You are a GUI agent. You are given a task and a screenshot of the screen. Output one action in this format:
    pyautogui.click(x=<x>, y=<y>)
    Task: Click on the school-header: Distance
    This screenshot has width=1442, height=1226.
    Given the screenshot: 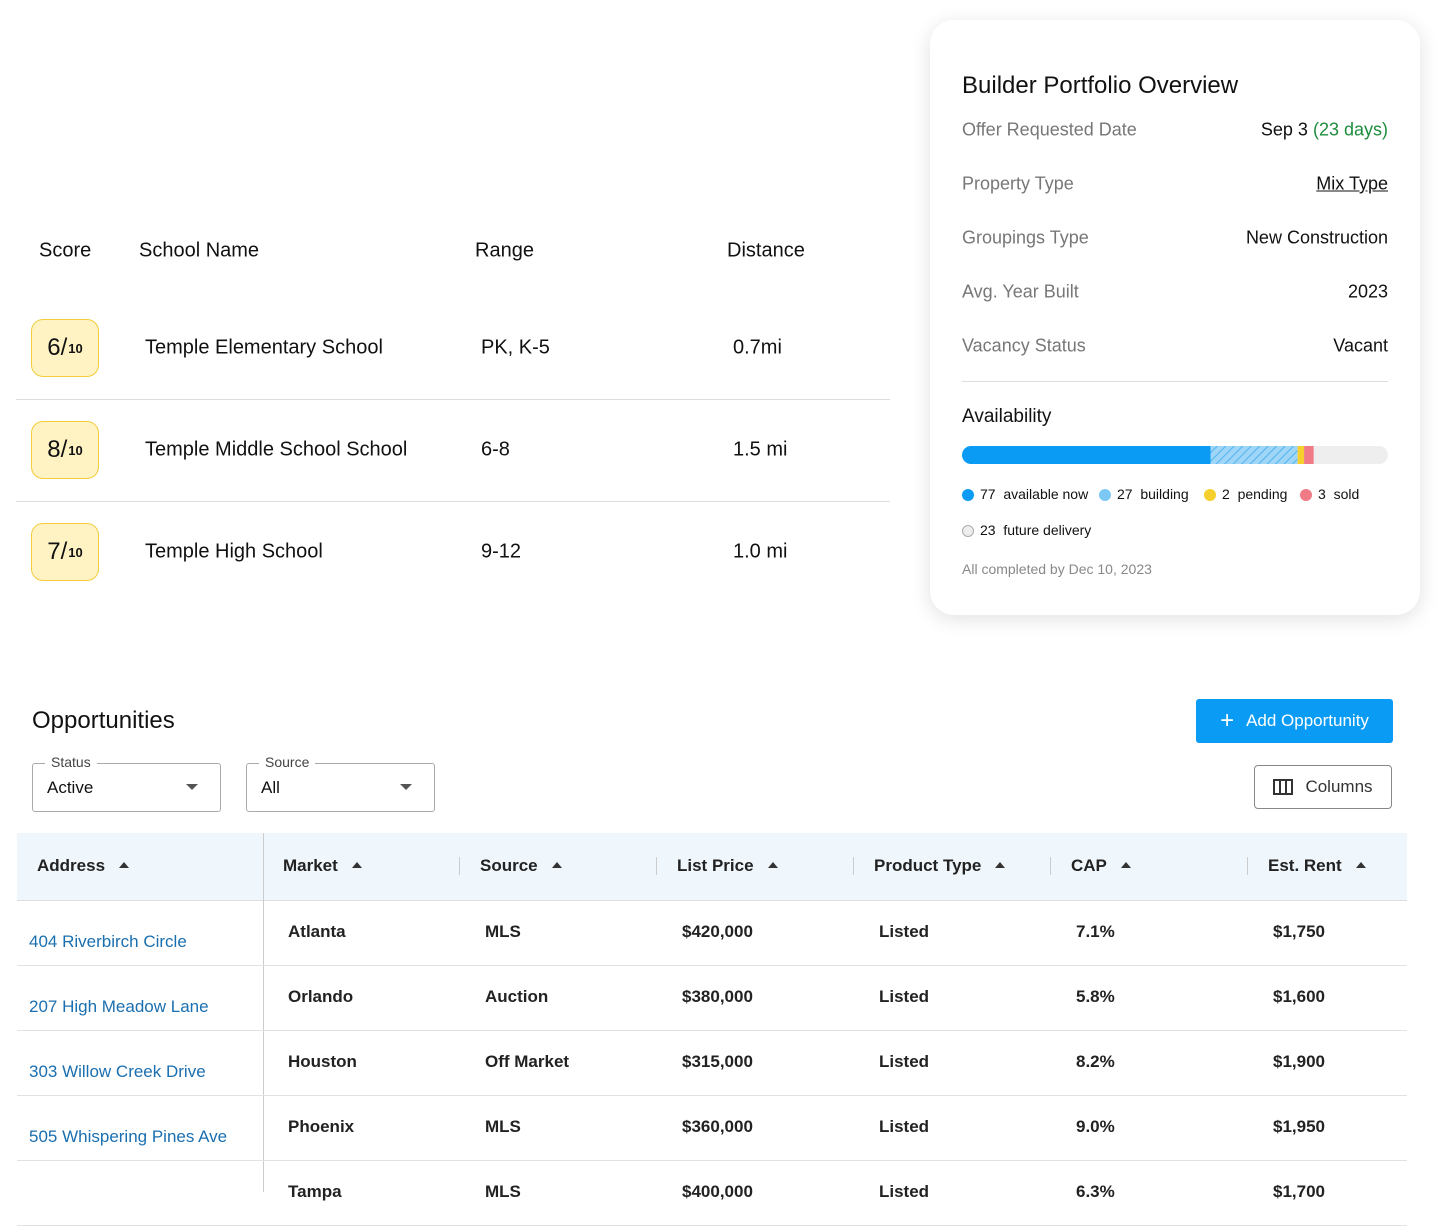 What is the action you would take?
    pyautogui.click(x=766, y=250)
    